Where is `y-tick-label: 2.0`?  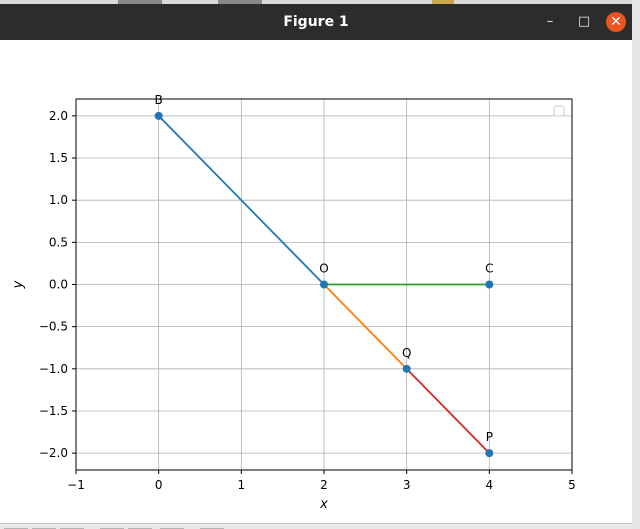
y-tick-label: 2.0 is located at coordinates (58, 116).